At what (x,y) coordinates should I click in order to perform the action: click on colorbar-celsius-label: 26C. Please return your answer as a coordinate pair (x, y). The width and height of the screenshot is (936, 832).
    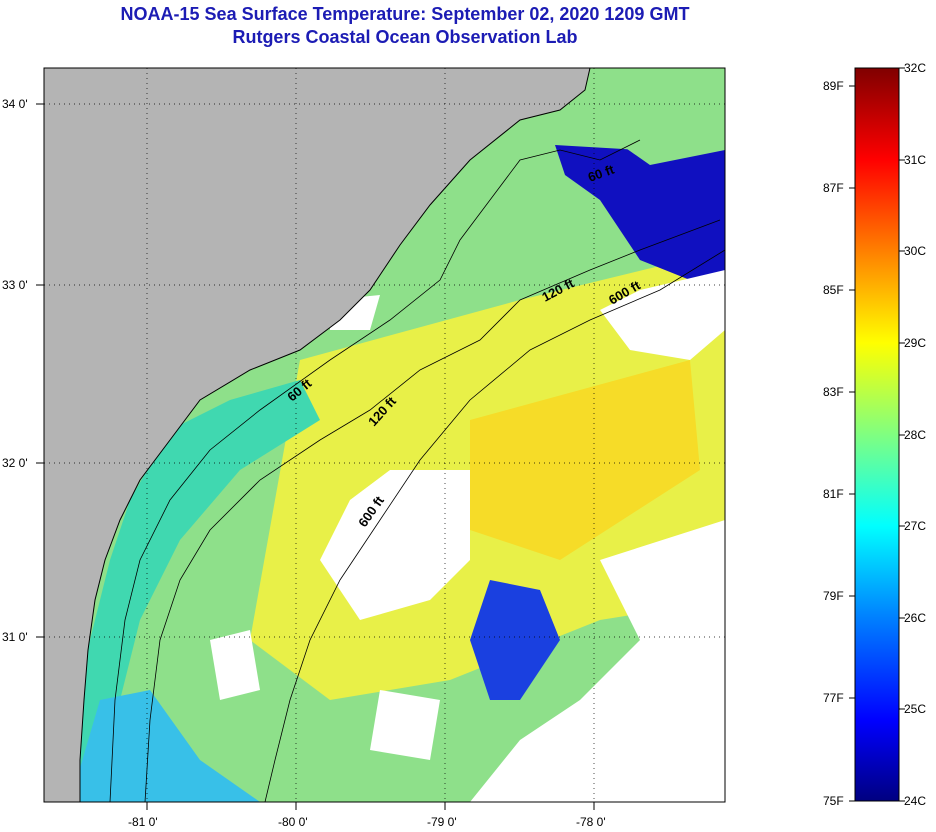
    Looking at the image, I should click on (915, 618).